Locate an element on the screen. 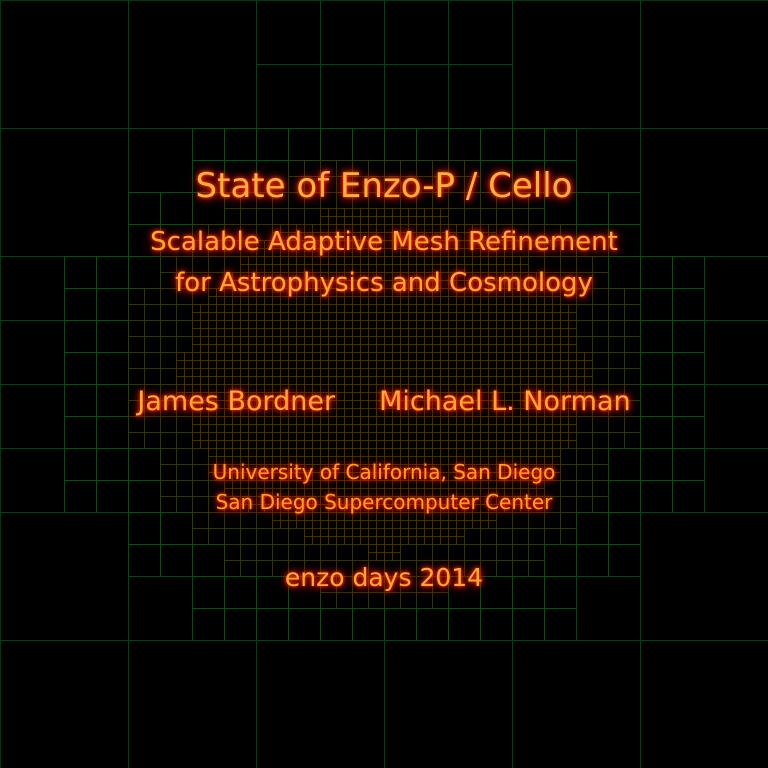 This screenshot has height=768, width=768. subtitle-line-1: Scalable Adaptive Mesh Refinement is located at coordinates (384, 242).